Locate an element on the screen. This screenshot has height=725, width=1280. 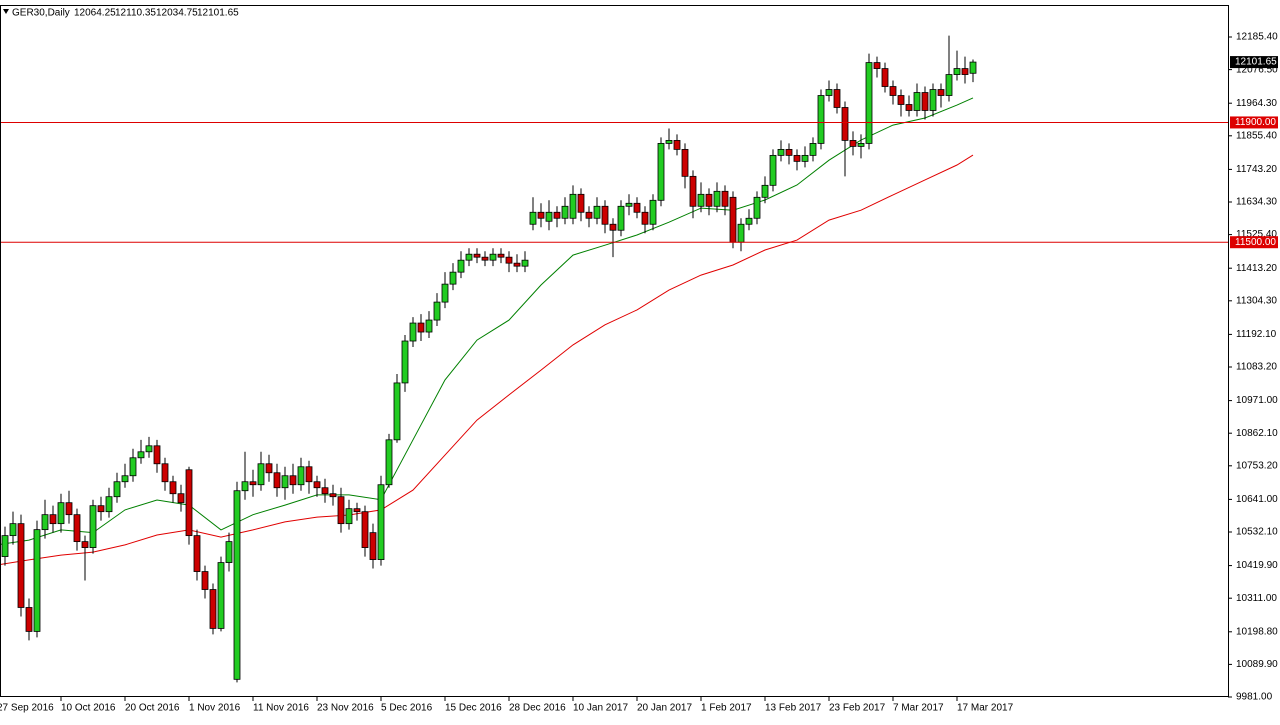
y-tick-label: 11743.20 is located at coordinates (1256, 169).